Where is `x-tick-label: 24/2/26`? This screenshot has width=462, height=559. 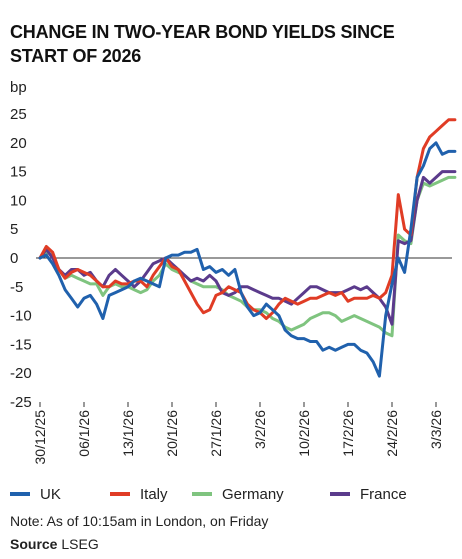 x-tick-label: 24/2/26 is located at coordinates (392, 433).